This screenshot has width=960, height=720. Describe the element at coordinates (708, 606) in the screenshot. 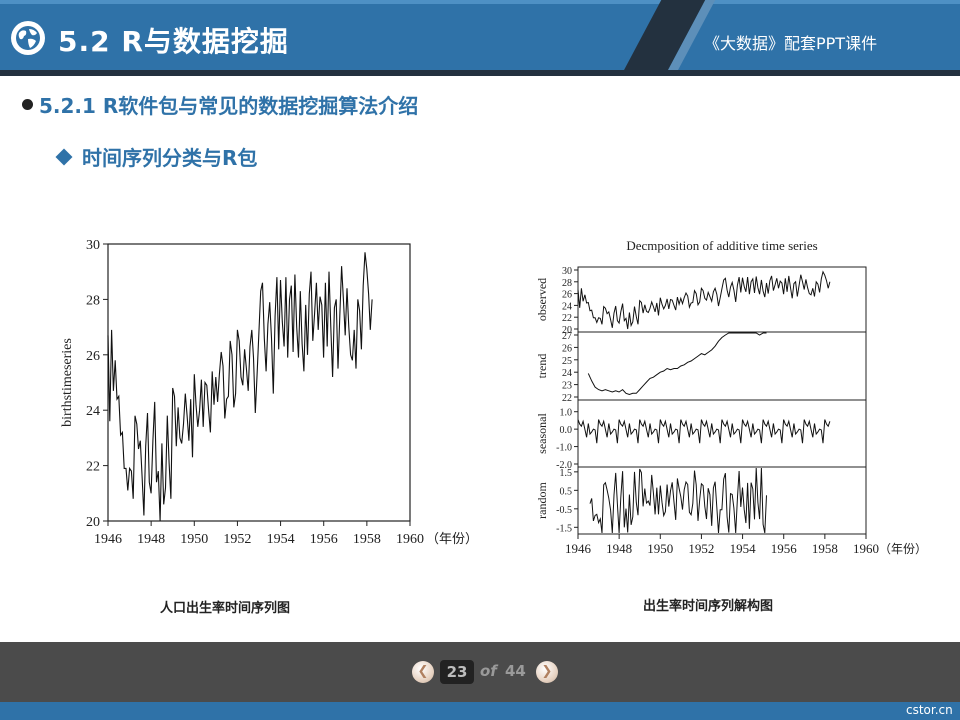

I see `right-chart-caption: 出生率时间序列解构图` at that location.